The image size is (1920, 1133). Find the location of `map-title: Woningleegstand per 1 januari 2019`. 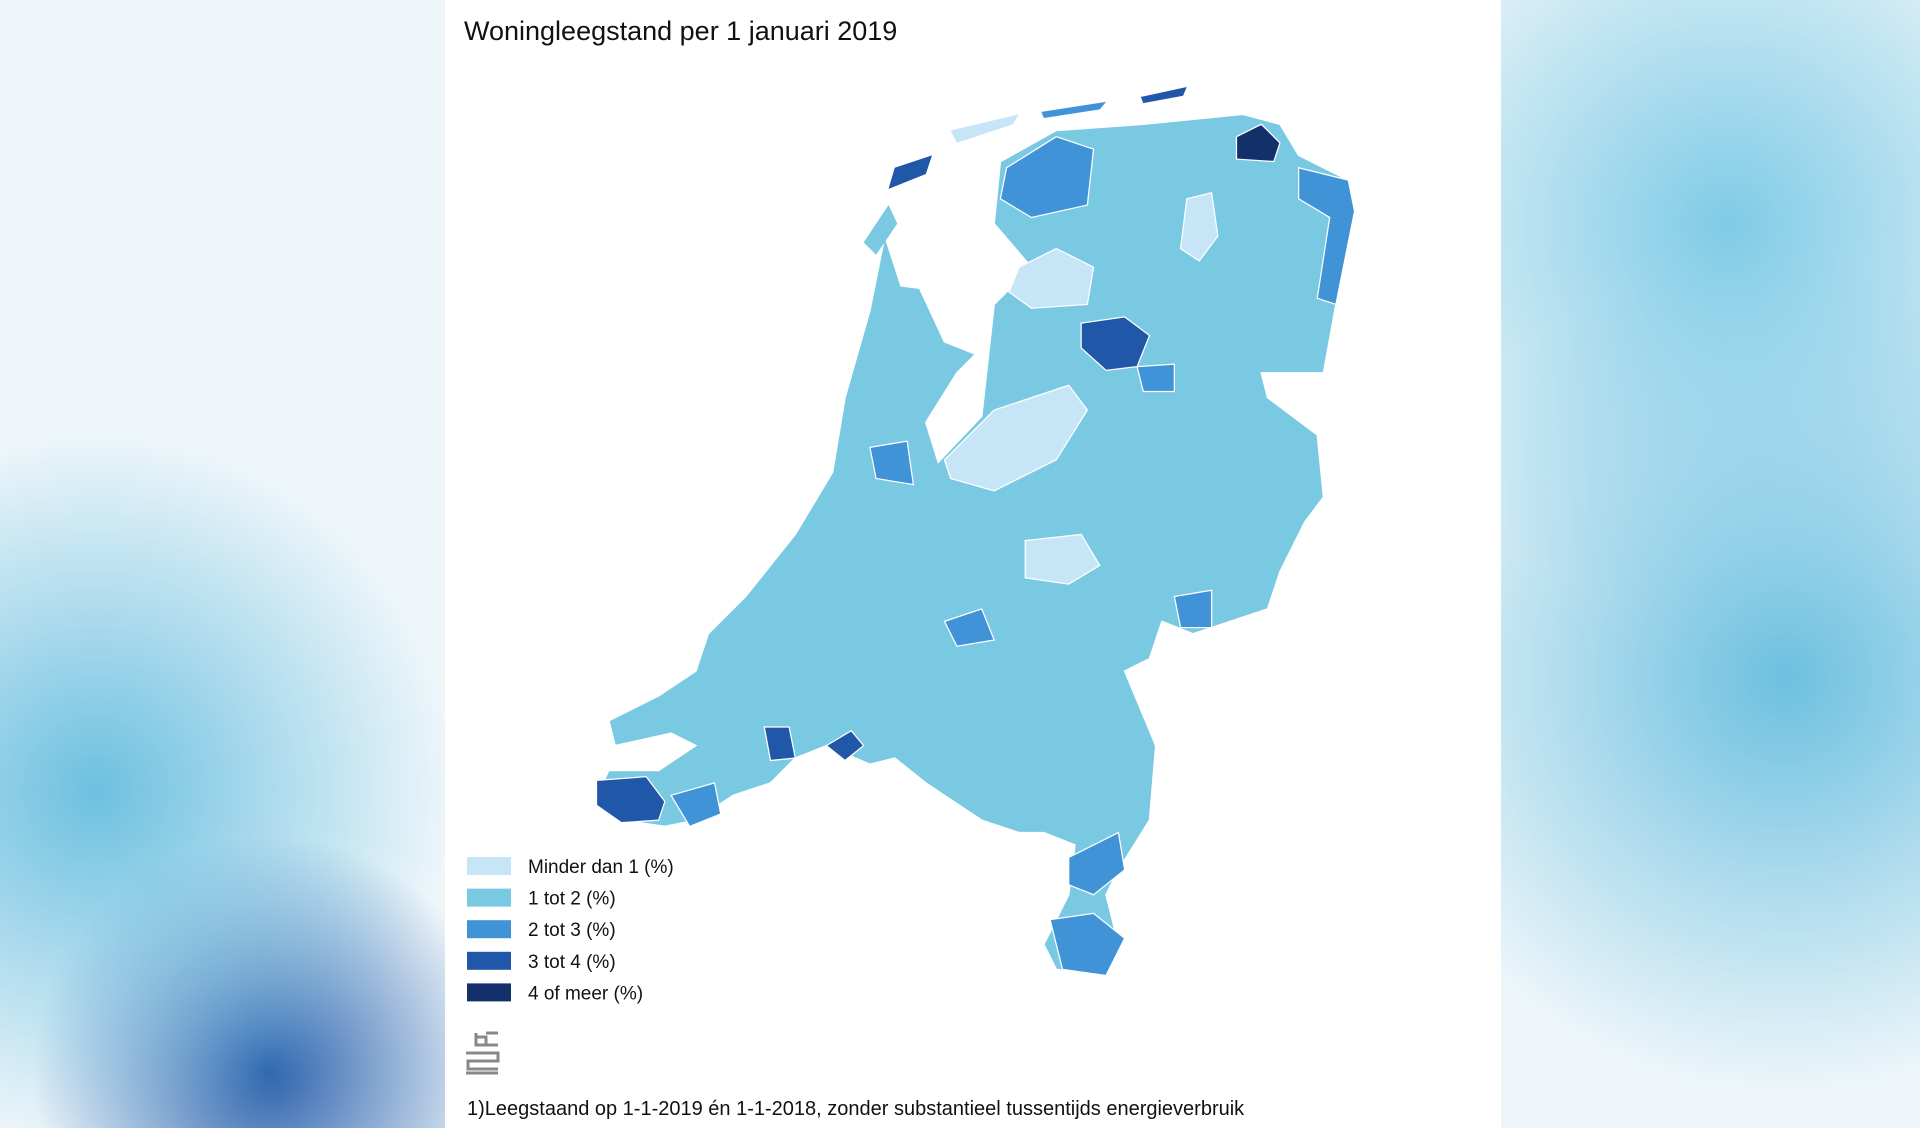

map-title: Woningleegstand per 1 januari 2019 is located at coordinates (680, 31).